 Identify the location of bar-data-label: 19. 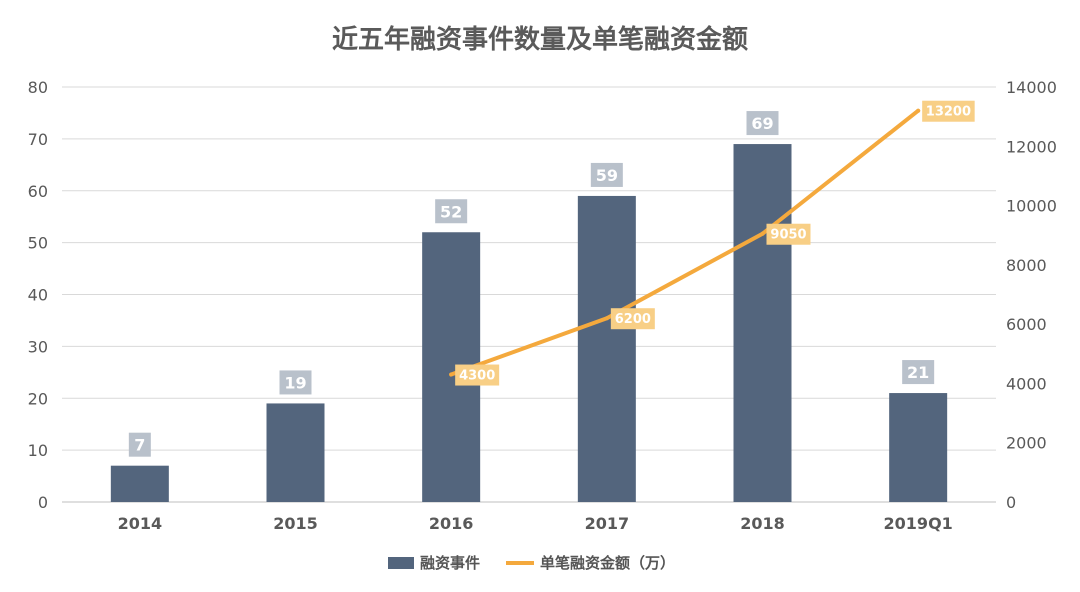
(295, 382).